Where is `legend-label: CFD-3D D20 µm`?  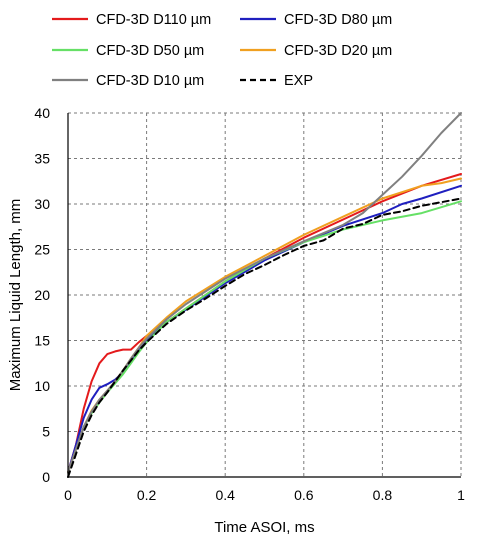 legend-label: CFD-3D D20 µm is located at coordinates (338, 51).